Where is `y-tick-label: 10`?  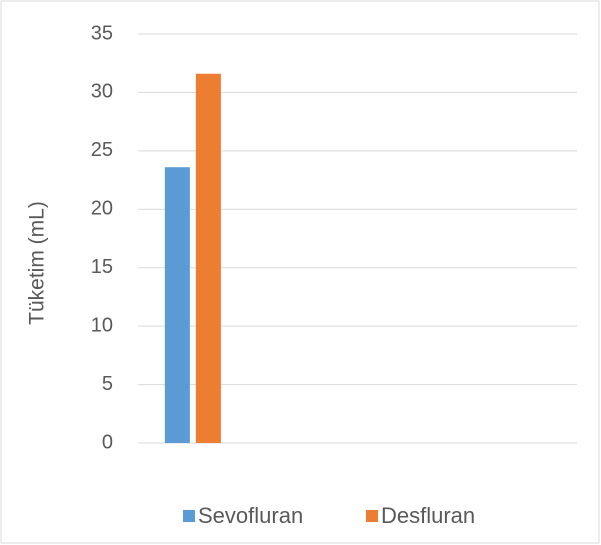
y-tick-label: 10 is located at coordinates (102, 325).